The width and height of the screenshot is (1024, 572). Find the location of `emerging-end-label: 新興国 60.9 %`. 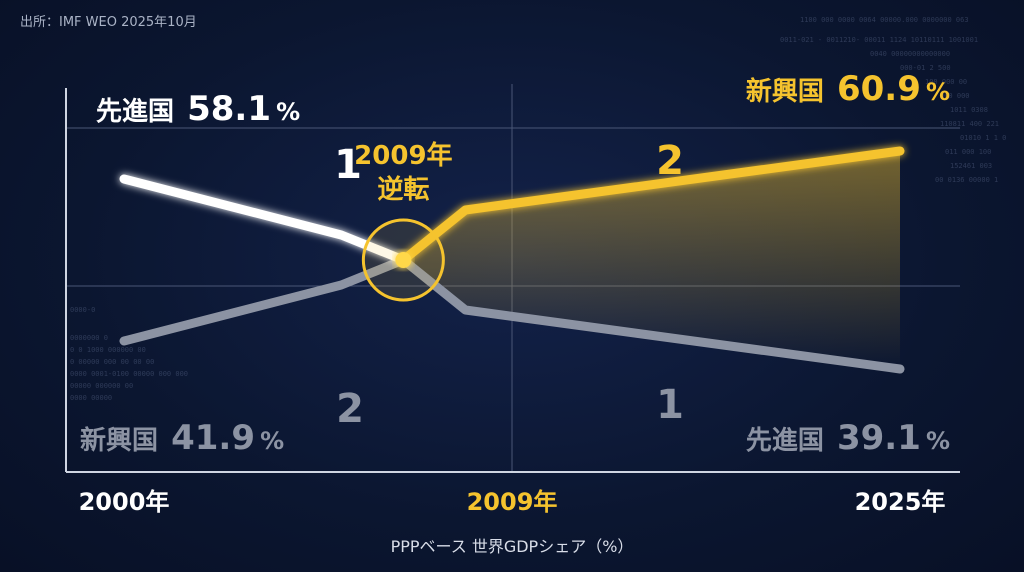

emerging-end-label: 新興国 60.9 % is located at coordinates (848, 89).